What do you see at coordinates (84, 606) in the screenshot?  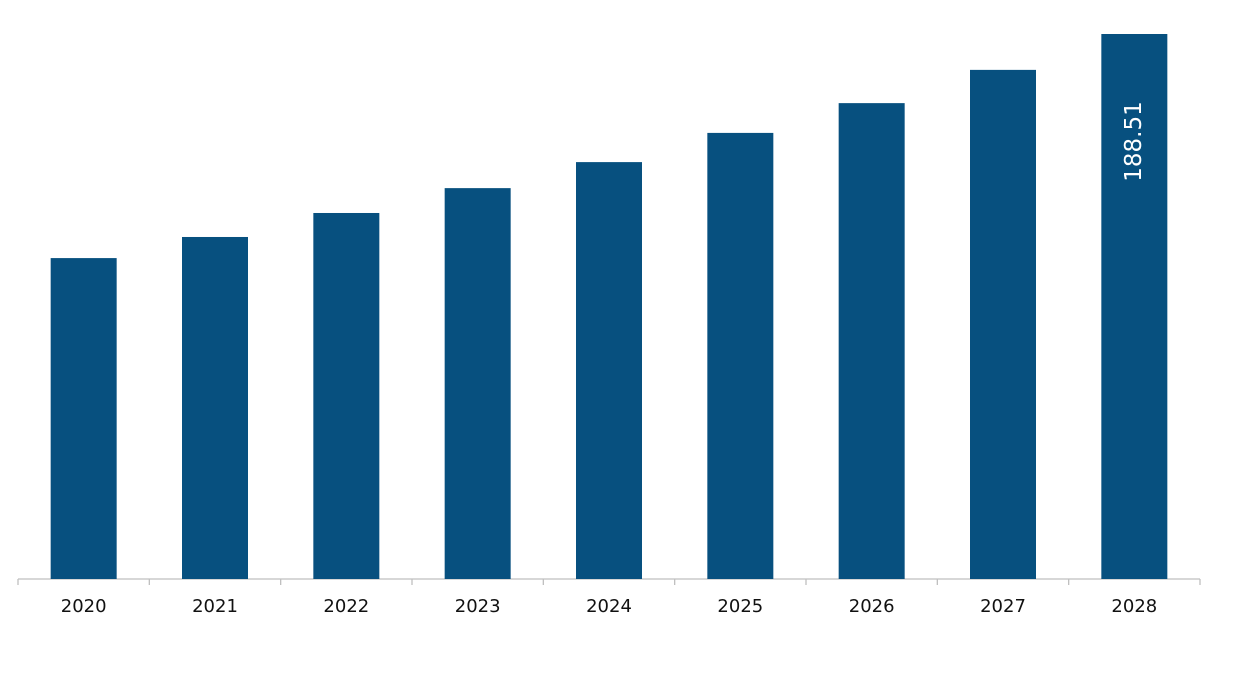 I see `x-tick-label: 2020` at bounding box center [84, 606].